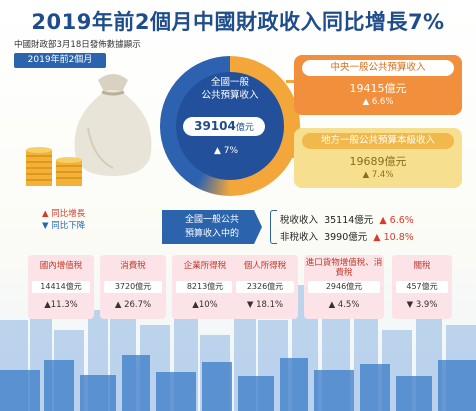 Image resolution: width=476 pixels, height=411 pixels. Describe the element at coordinates (378, 88) in the screenshot. I see `central-revenue-value: 19415億元` at that location.